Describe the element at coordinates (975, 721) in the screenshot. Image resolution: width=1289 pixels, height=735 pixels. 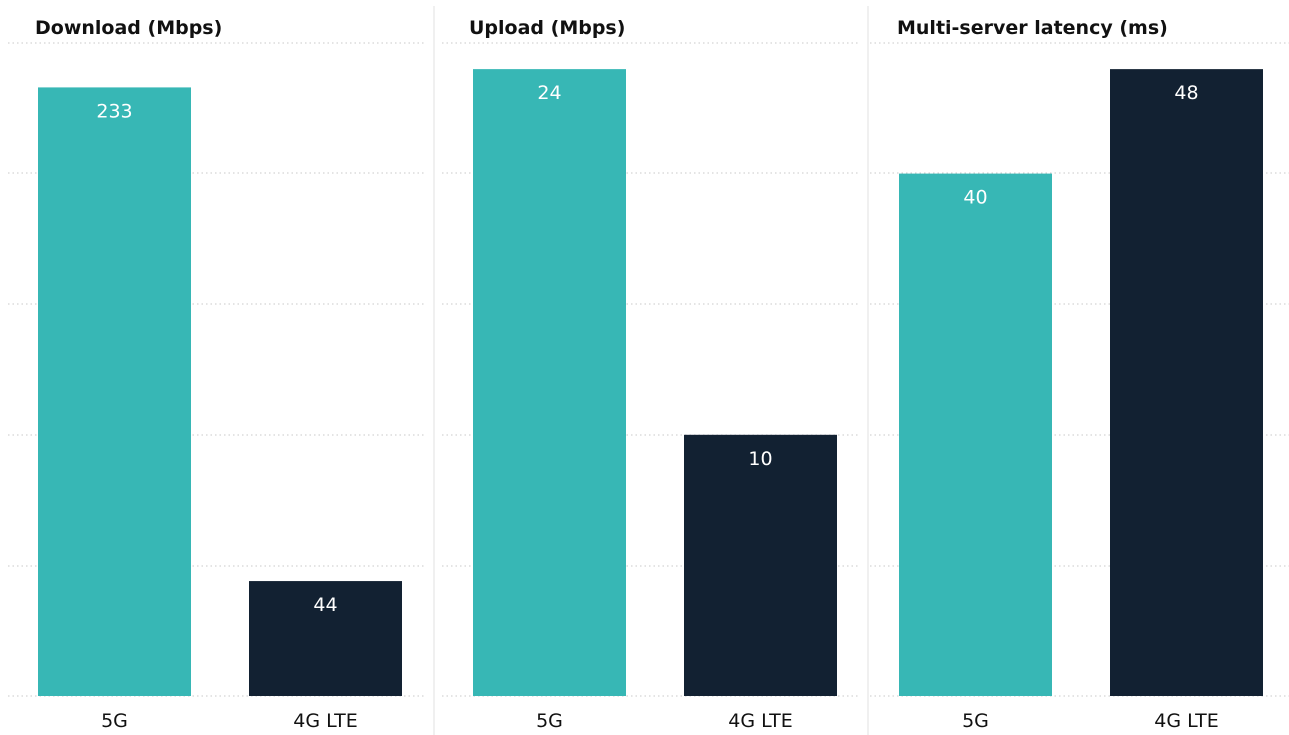
I see `latency-category-label-5g: 5G` at that location.